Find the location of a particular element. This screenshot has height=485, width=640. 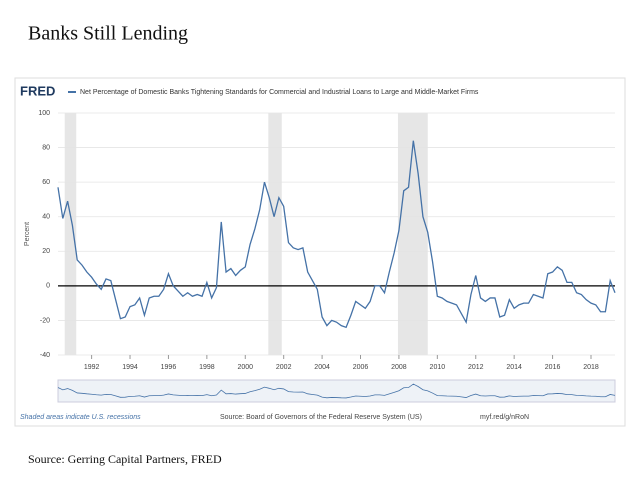

x-tick-label: 2008 is located at coordinates (399, 367).